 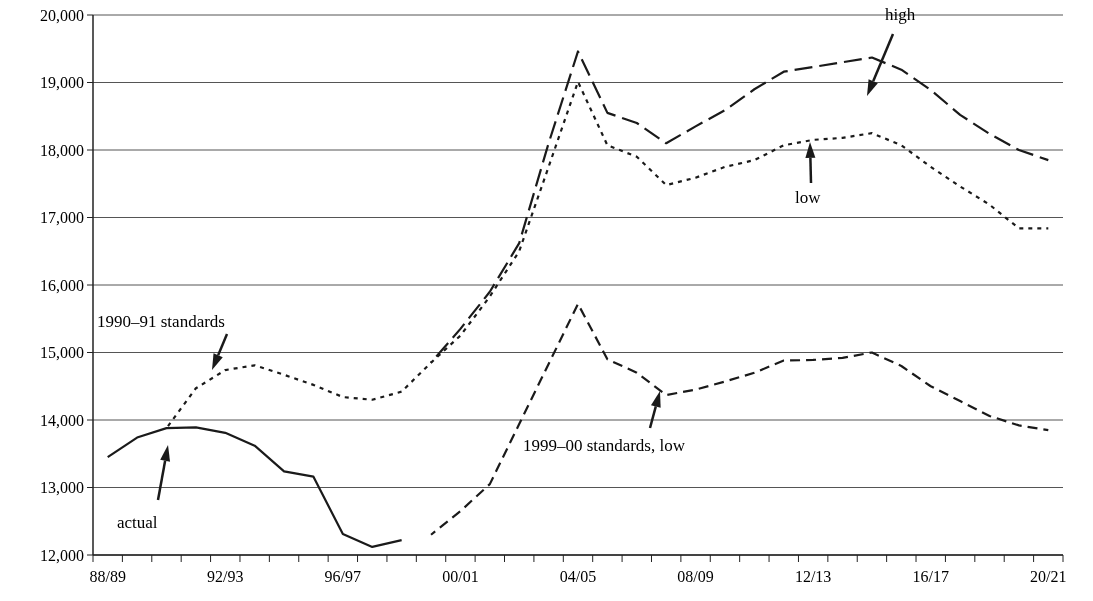 I want to click on x-tick-label: 96/97, so click(x=343, y=576).